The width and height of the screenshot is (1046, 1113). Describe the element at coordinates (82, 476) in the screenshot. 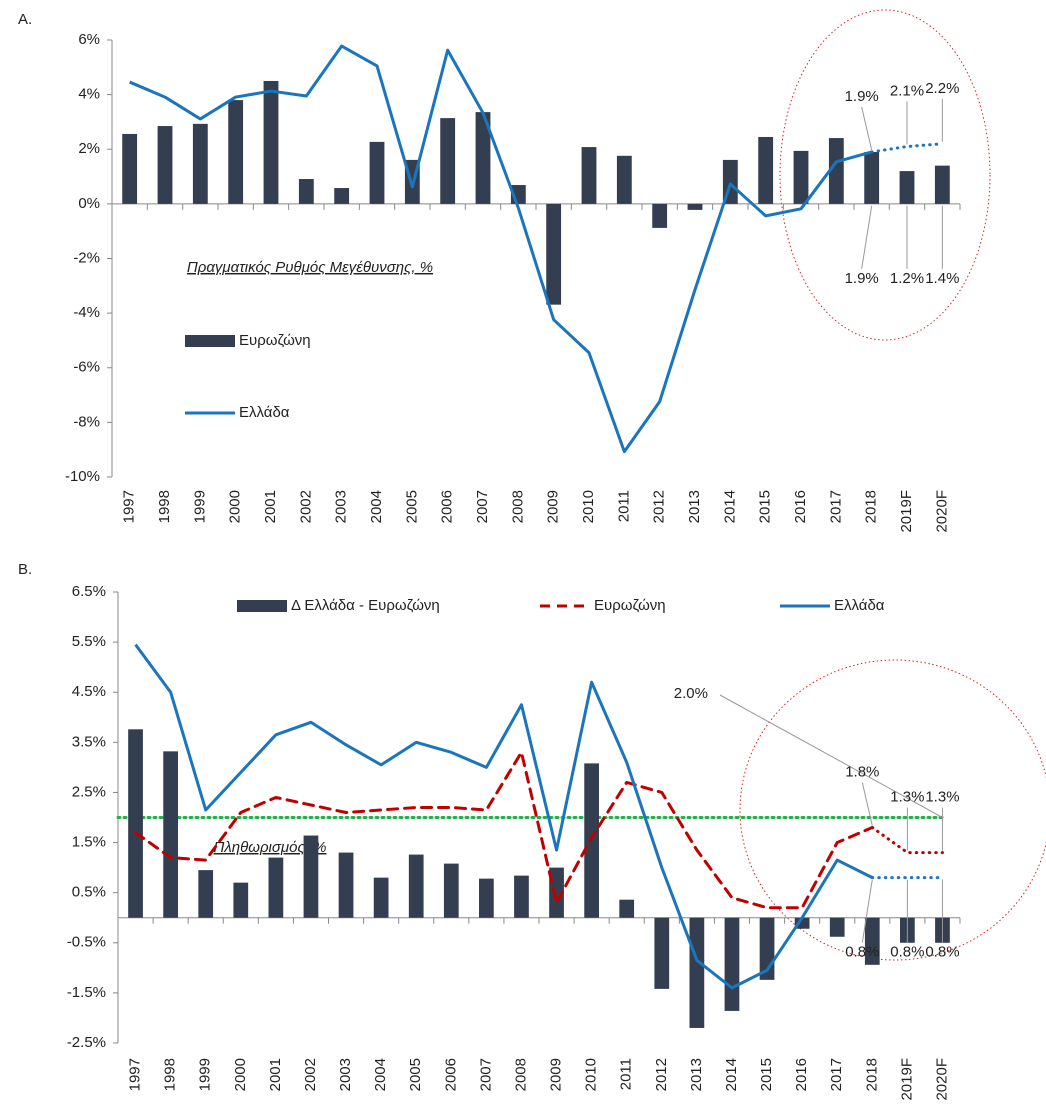

I see `y-tick-label: -10%` at that location.